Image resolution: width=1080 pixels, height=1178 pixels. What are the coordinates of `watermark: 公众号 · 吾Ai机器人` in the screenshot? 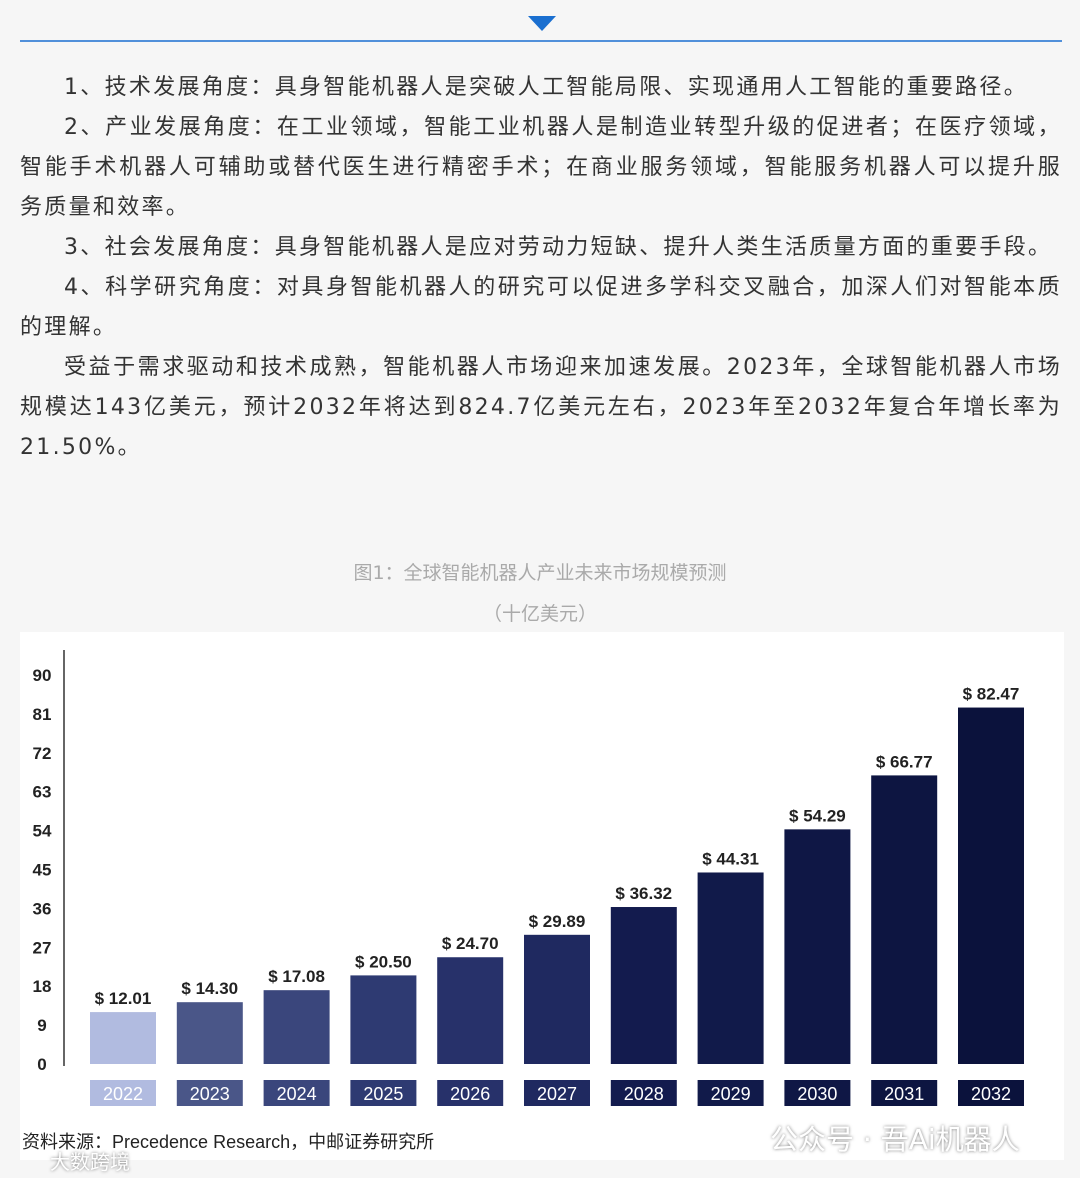 It's located at (895, 1139).